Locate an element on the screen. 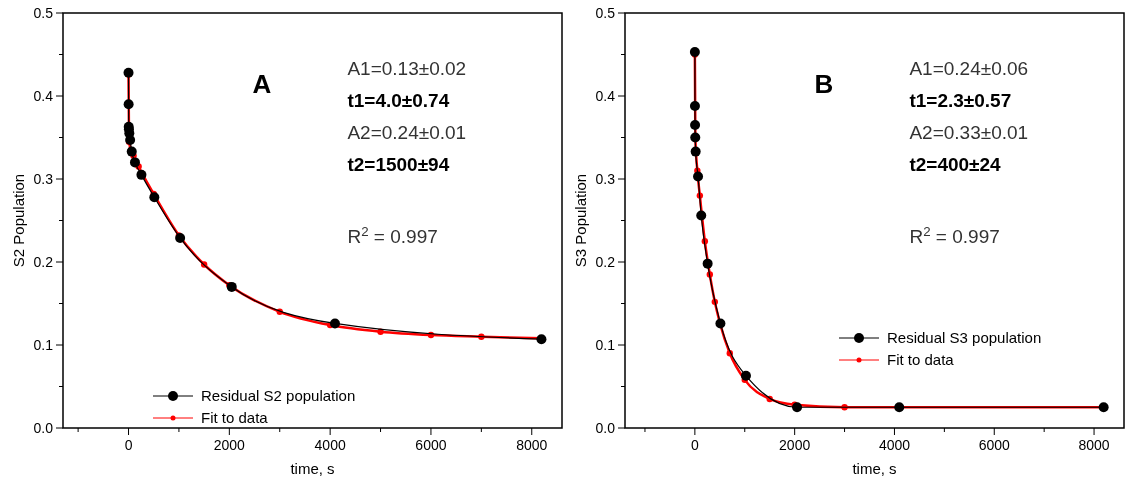 The image size is (1140, 482). annotation: A2=0.33±0.01 is located at coordinates (969, 132).